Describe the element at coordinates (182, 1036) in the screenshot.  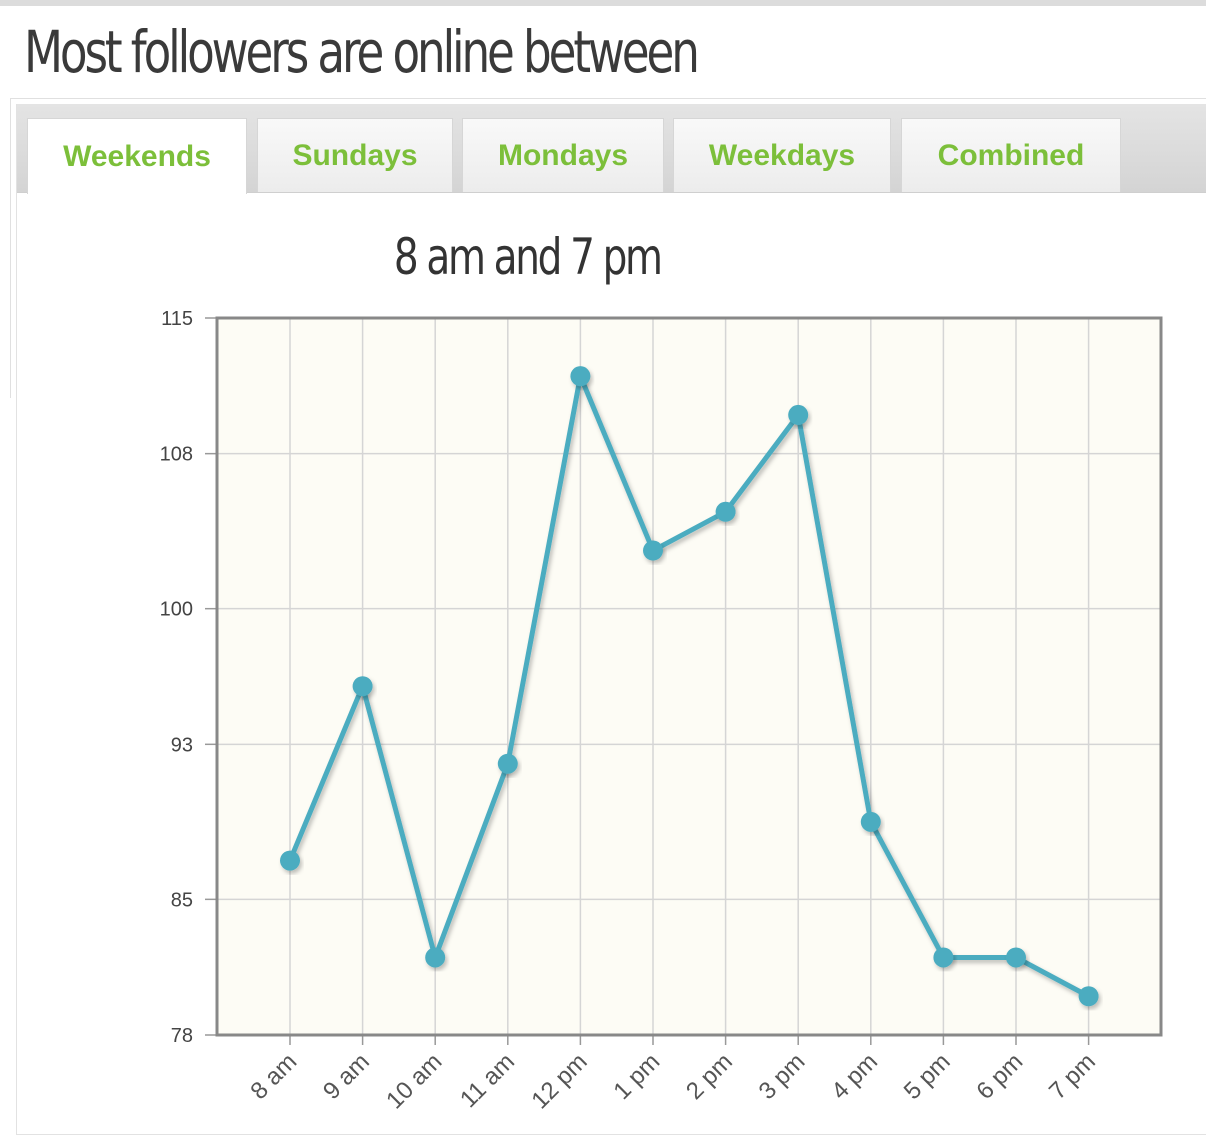
I see `y-tick-label: 78` at that location.